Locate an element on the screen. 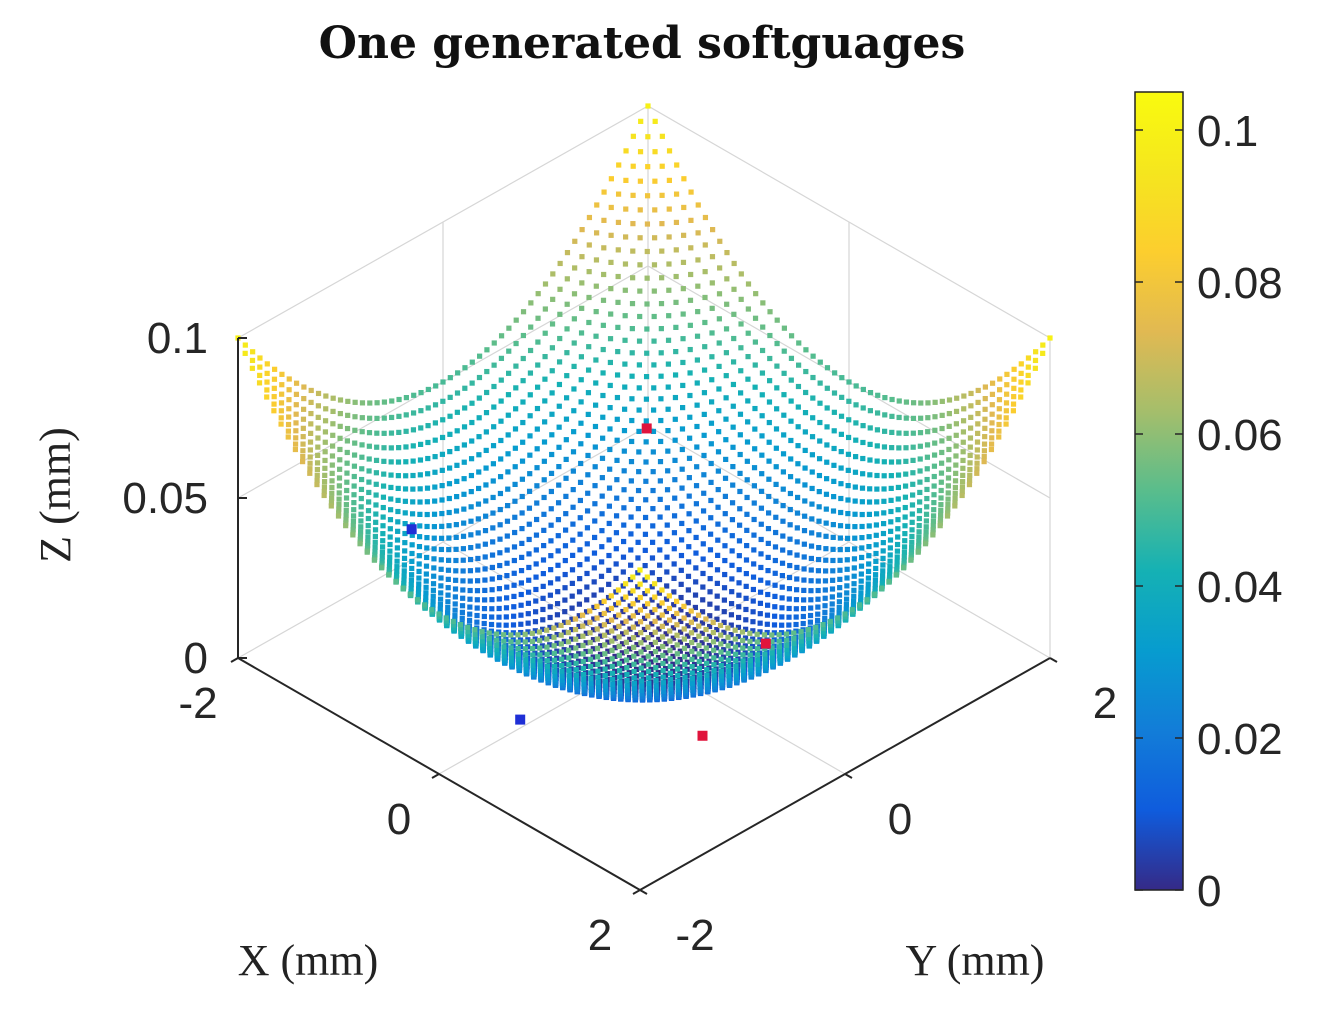 The height and width of the screenshot is (1017, 1322). x-tick-label: 2 is located at coordinates (600, 935).